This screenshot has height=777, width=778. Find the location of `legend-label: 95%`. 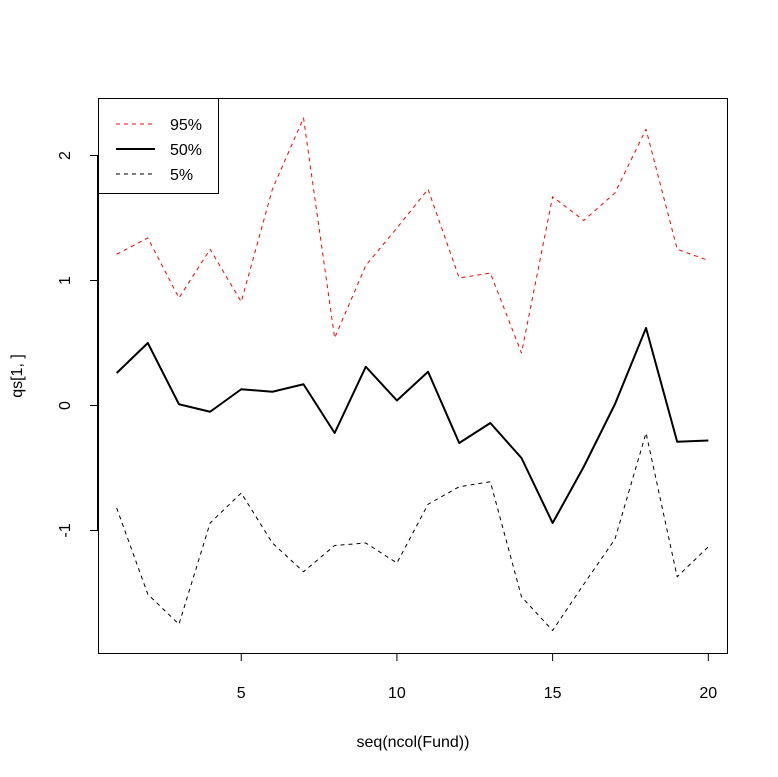

legend-label: 95% is located at coordinates (186, 125).